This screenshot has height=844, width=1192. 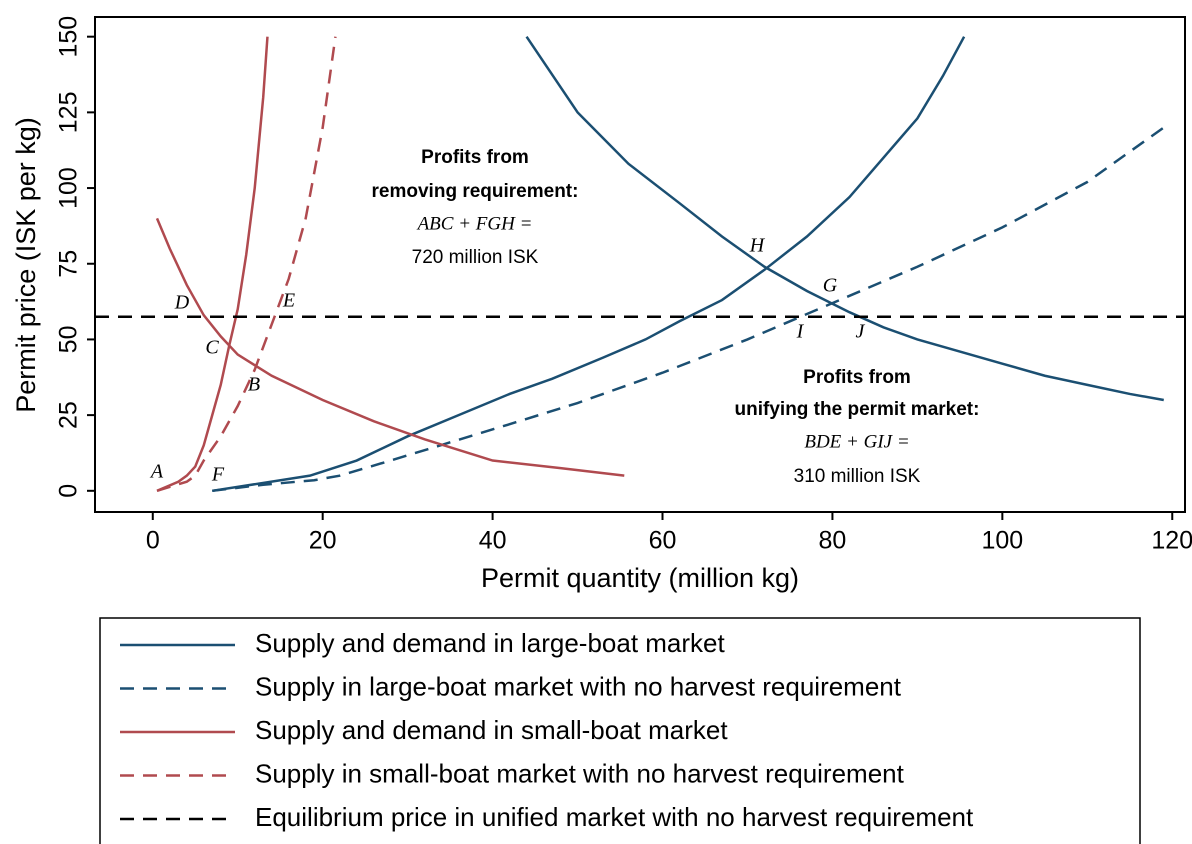 I want to click on annotation: unifying the permit market:, so click(x=857, y=409).